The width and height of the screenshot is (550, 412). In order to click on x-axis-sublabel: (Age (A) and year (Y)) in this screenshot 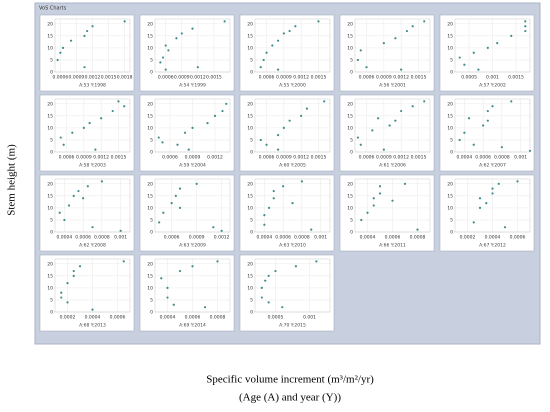, I will do `click(290, 398)`.